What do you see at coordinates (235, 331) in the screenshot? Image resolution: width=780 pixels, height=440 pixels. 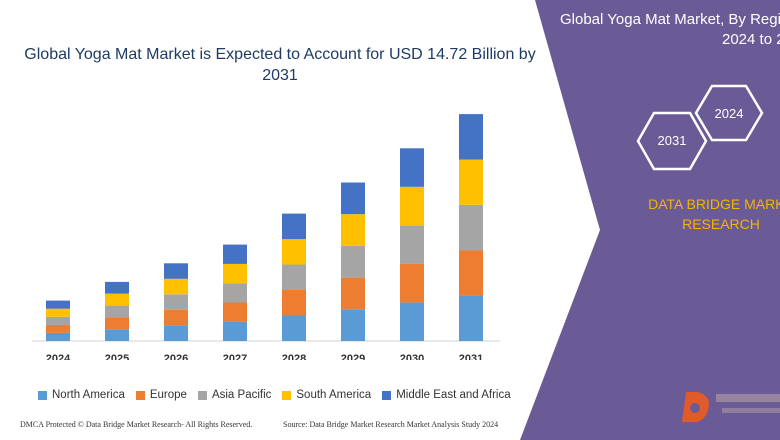 I see `bar-2027-north-america` at bounding box center [235, 331].